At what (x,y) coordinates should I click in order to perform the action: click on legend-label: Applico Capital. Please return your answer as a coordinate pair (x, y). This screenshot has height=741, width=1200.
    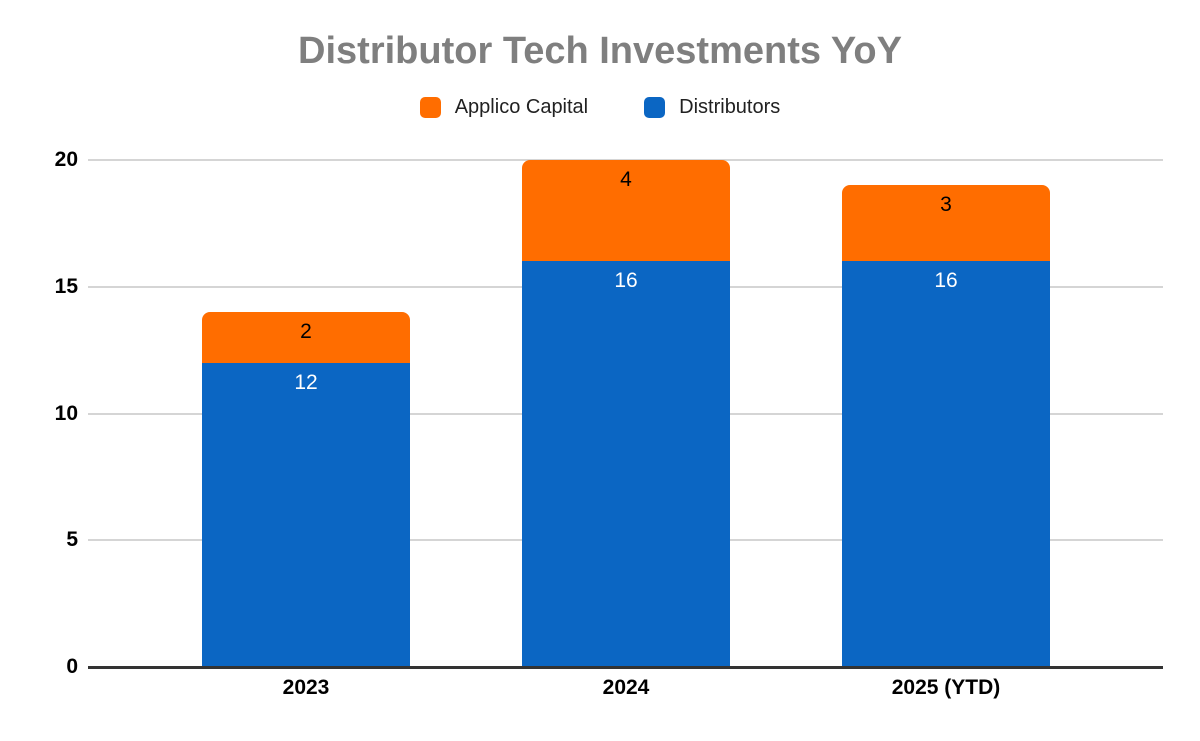
    Looking at the image, I should click on (521, 107).